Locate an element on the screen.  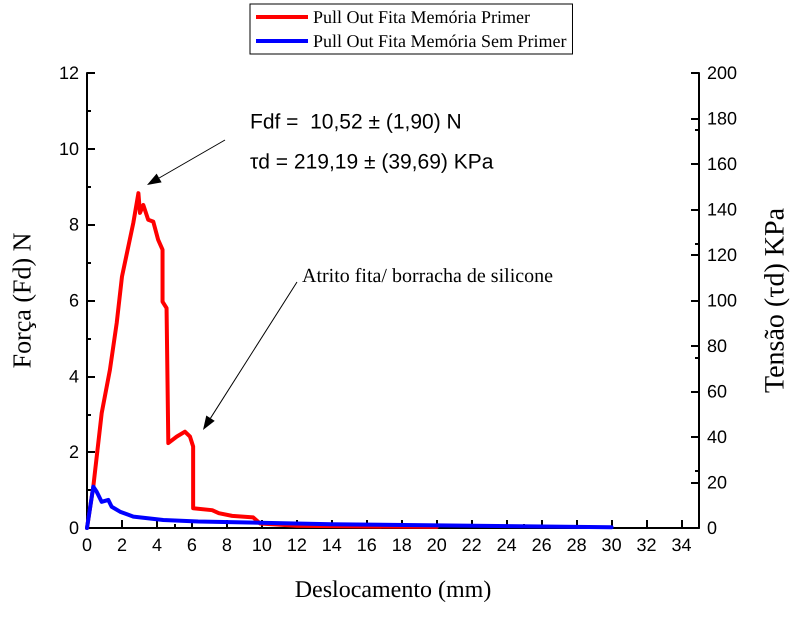
y2-axis-title: Tensão (τd) KPa is located at coordinates (775, 300).